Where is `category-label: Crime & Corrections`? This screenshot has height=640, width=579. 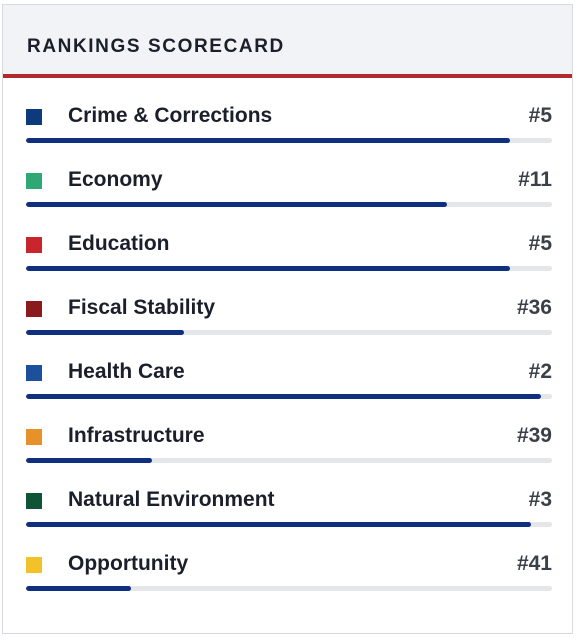 category-label: Crime & Corrections is located at coordinates (170, 115).